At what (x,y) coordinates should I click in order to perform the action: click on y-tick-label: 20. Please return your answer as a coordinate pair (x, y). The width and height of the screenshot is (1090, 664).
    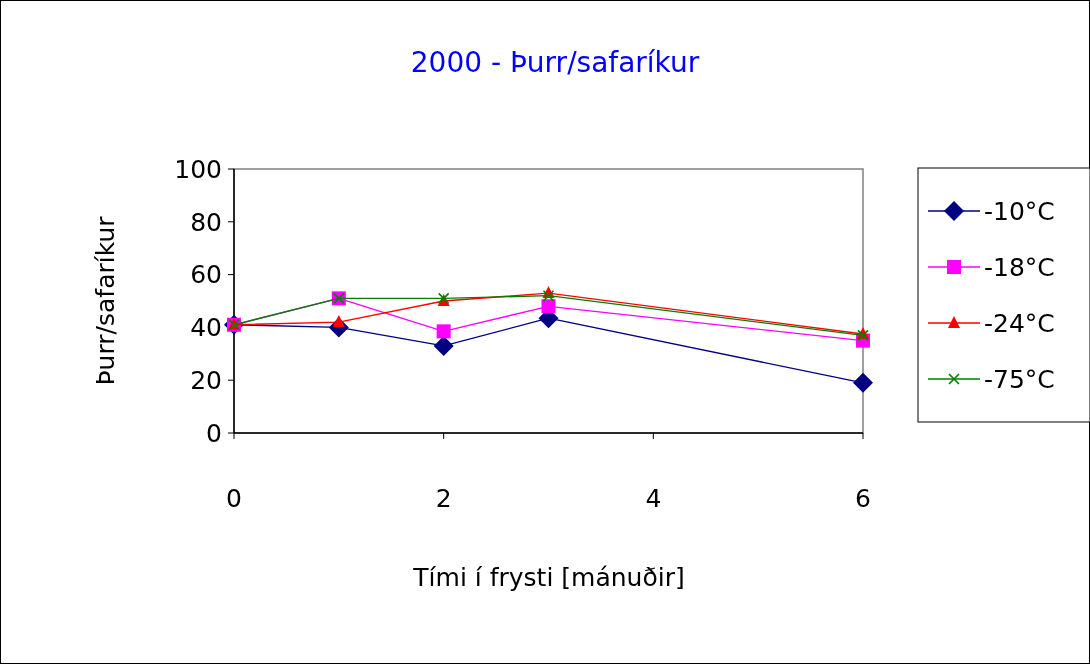
    Looking at the image, I should click on (206, 380).